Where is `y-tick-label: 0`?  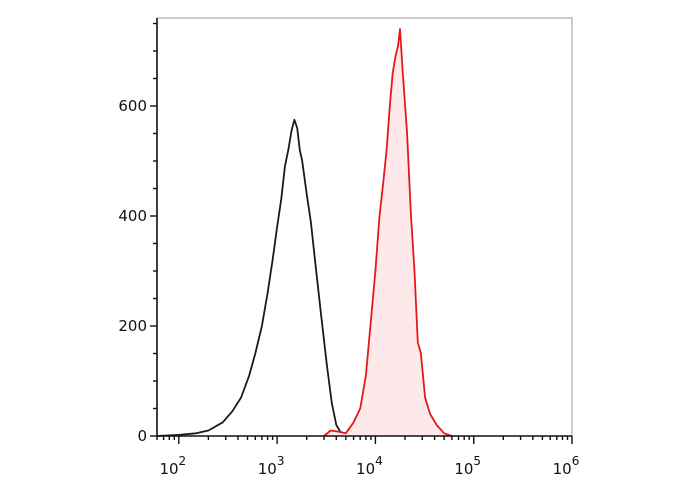
y-tick-label: 0 is located at coordinates (142, 436).